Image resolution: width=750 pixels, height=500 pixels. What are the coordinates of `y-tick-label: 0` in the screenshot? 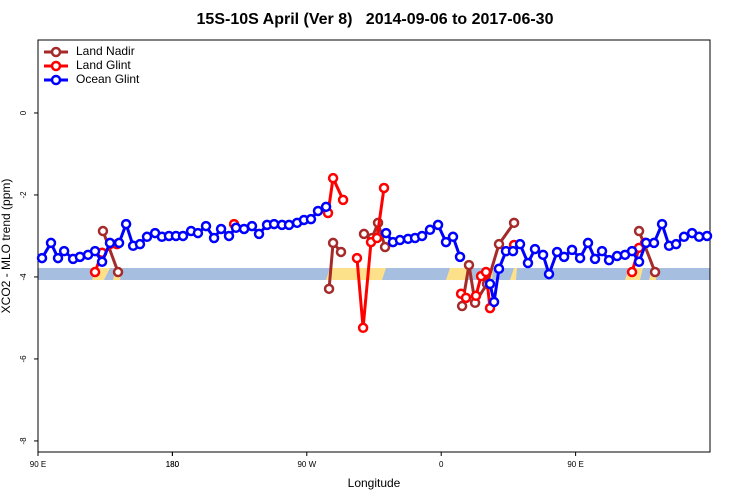 It's located at (23, 112).